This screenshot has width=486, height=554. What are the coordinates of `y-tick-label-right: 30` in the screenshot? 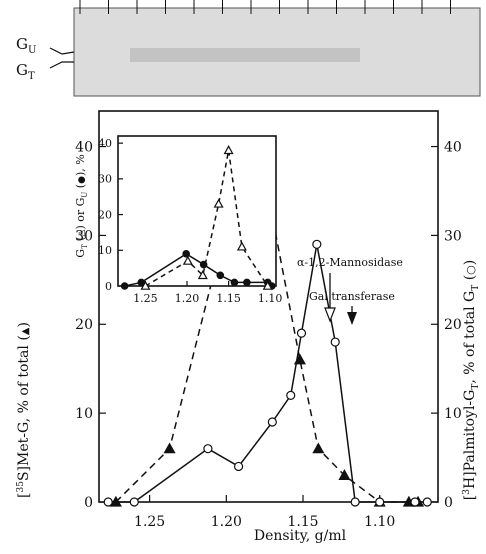 It's located at (453, 236).